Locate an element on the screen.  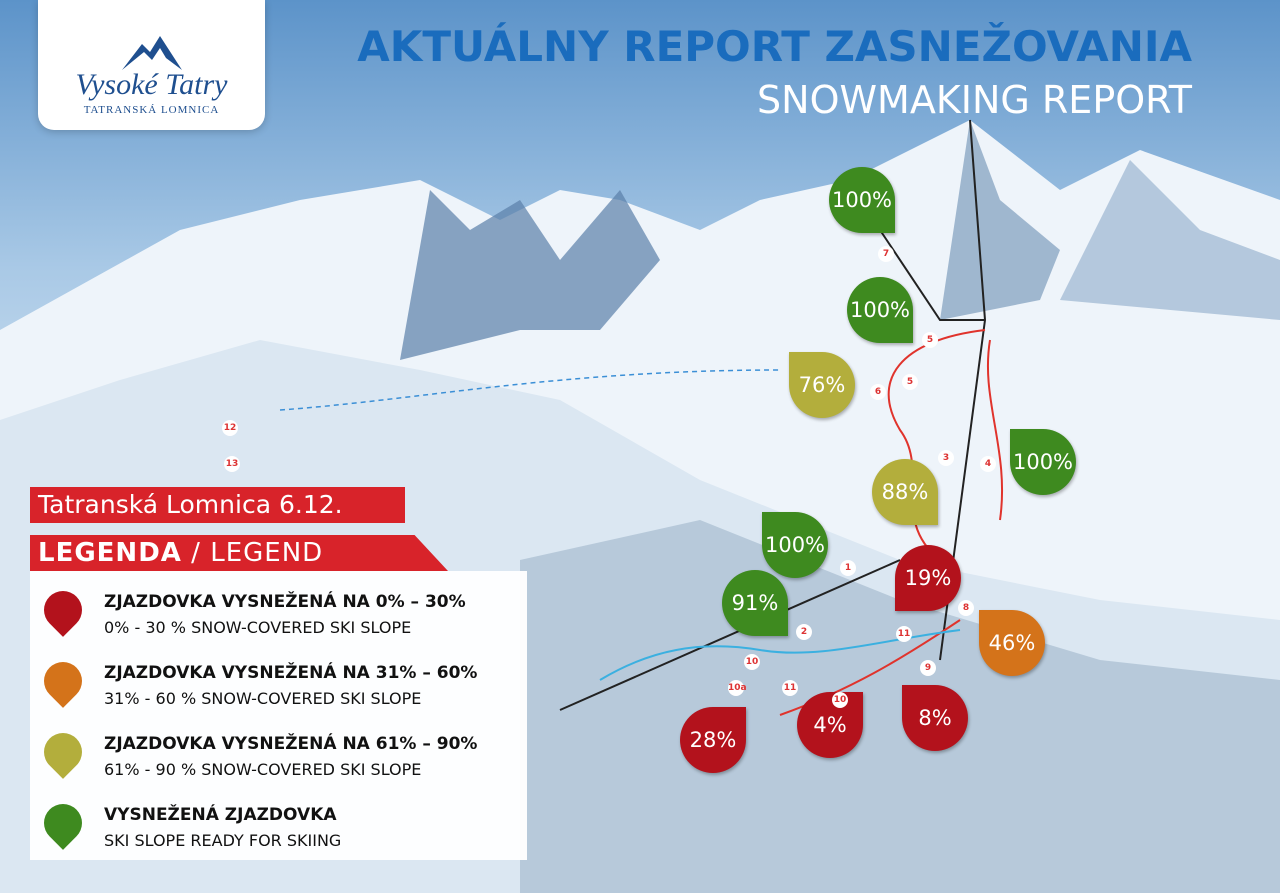
snow-marker: 91% is located at coordinates (755, 603).